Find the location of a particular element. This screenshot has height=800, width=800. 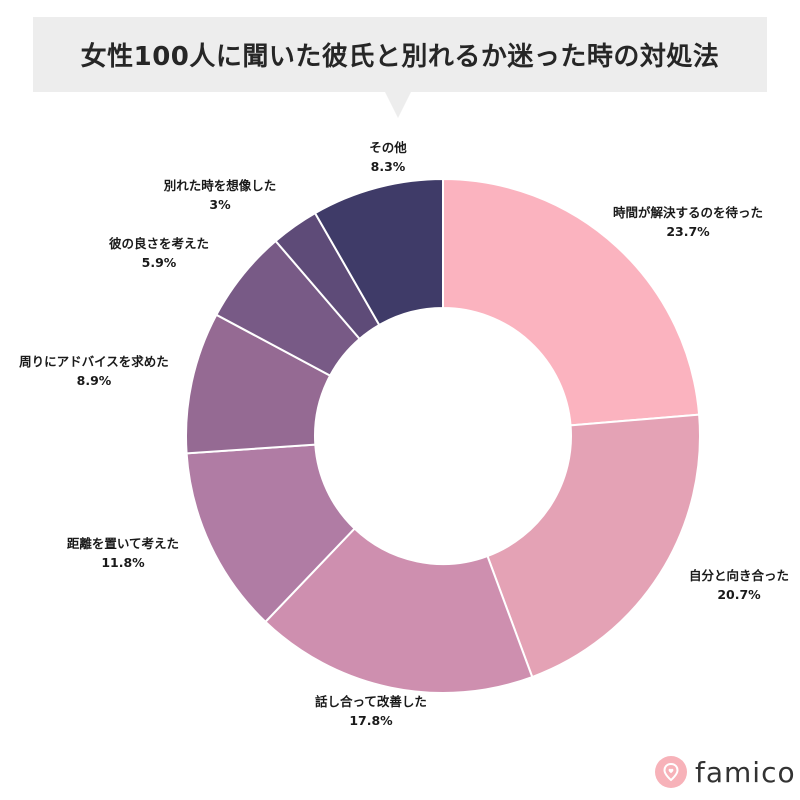

slice-value-8: 8.3% is located at coordinates (388, 166).